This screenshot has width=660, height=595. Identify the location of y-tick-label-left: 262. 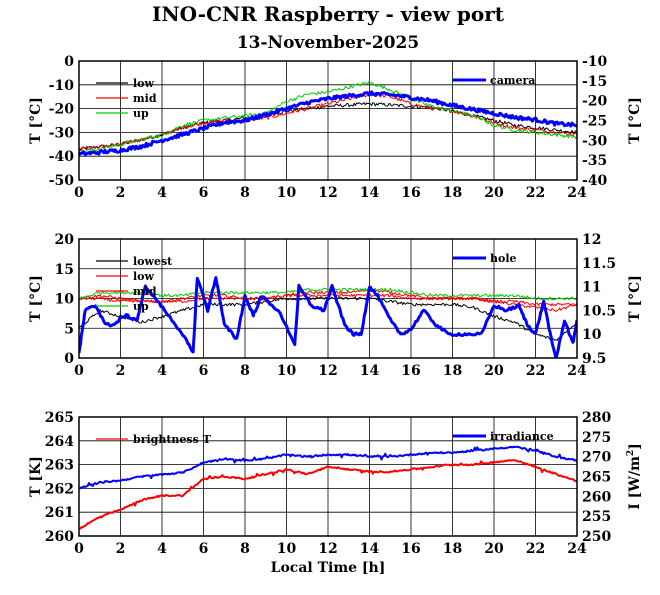
(59, 489).